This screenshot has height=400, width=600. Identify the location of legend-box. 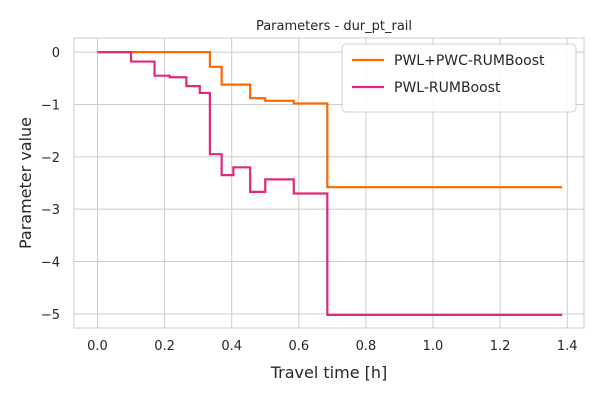
(459, 78).